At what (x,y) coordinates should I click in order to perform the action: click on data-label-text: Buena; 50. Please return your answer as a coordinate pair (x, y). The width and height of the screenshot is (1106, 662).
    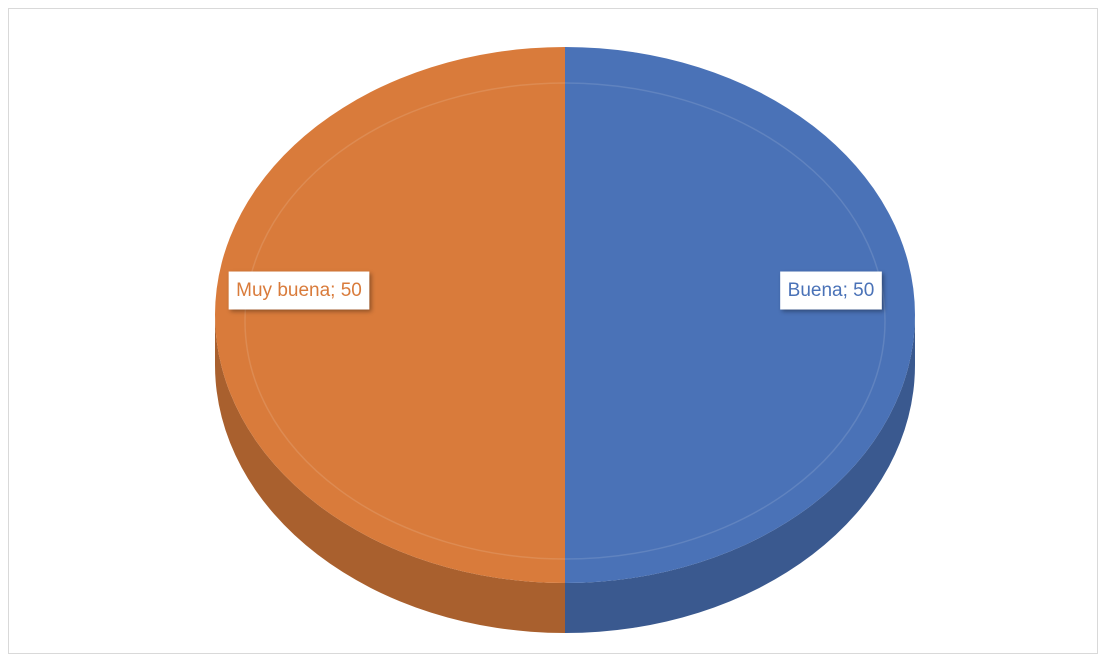
    Looking at the image, I should click on (831, 290).